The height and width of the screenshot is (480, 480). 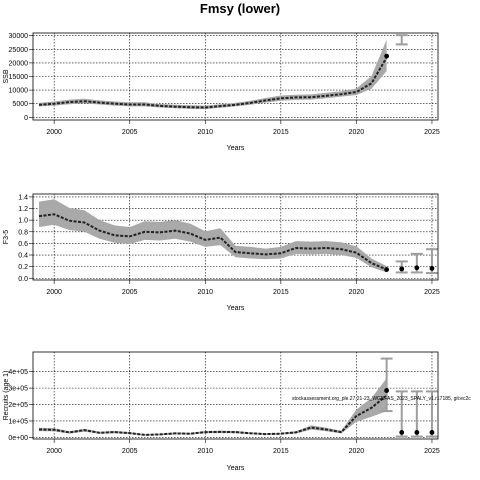 What do you see at coordinates (23, 197) in the screenshot?
I see `y-tick-label: 1.4` at bounding box center [23, 197].